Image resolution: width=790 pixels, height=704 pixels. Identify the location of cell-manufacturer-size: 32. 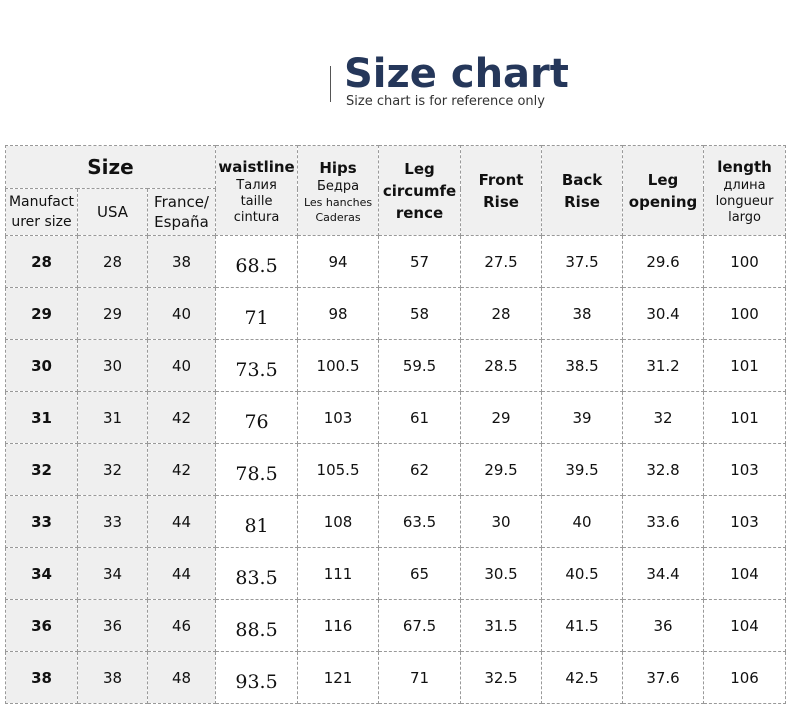
(41, 469).